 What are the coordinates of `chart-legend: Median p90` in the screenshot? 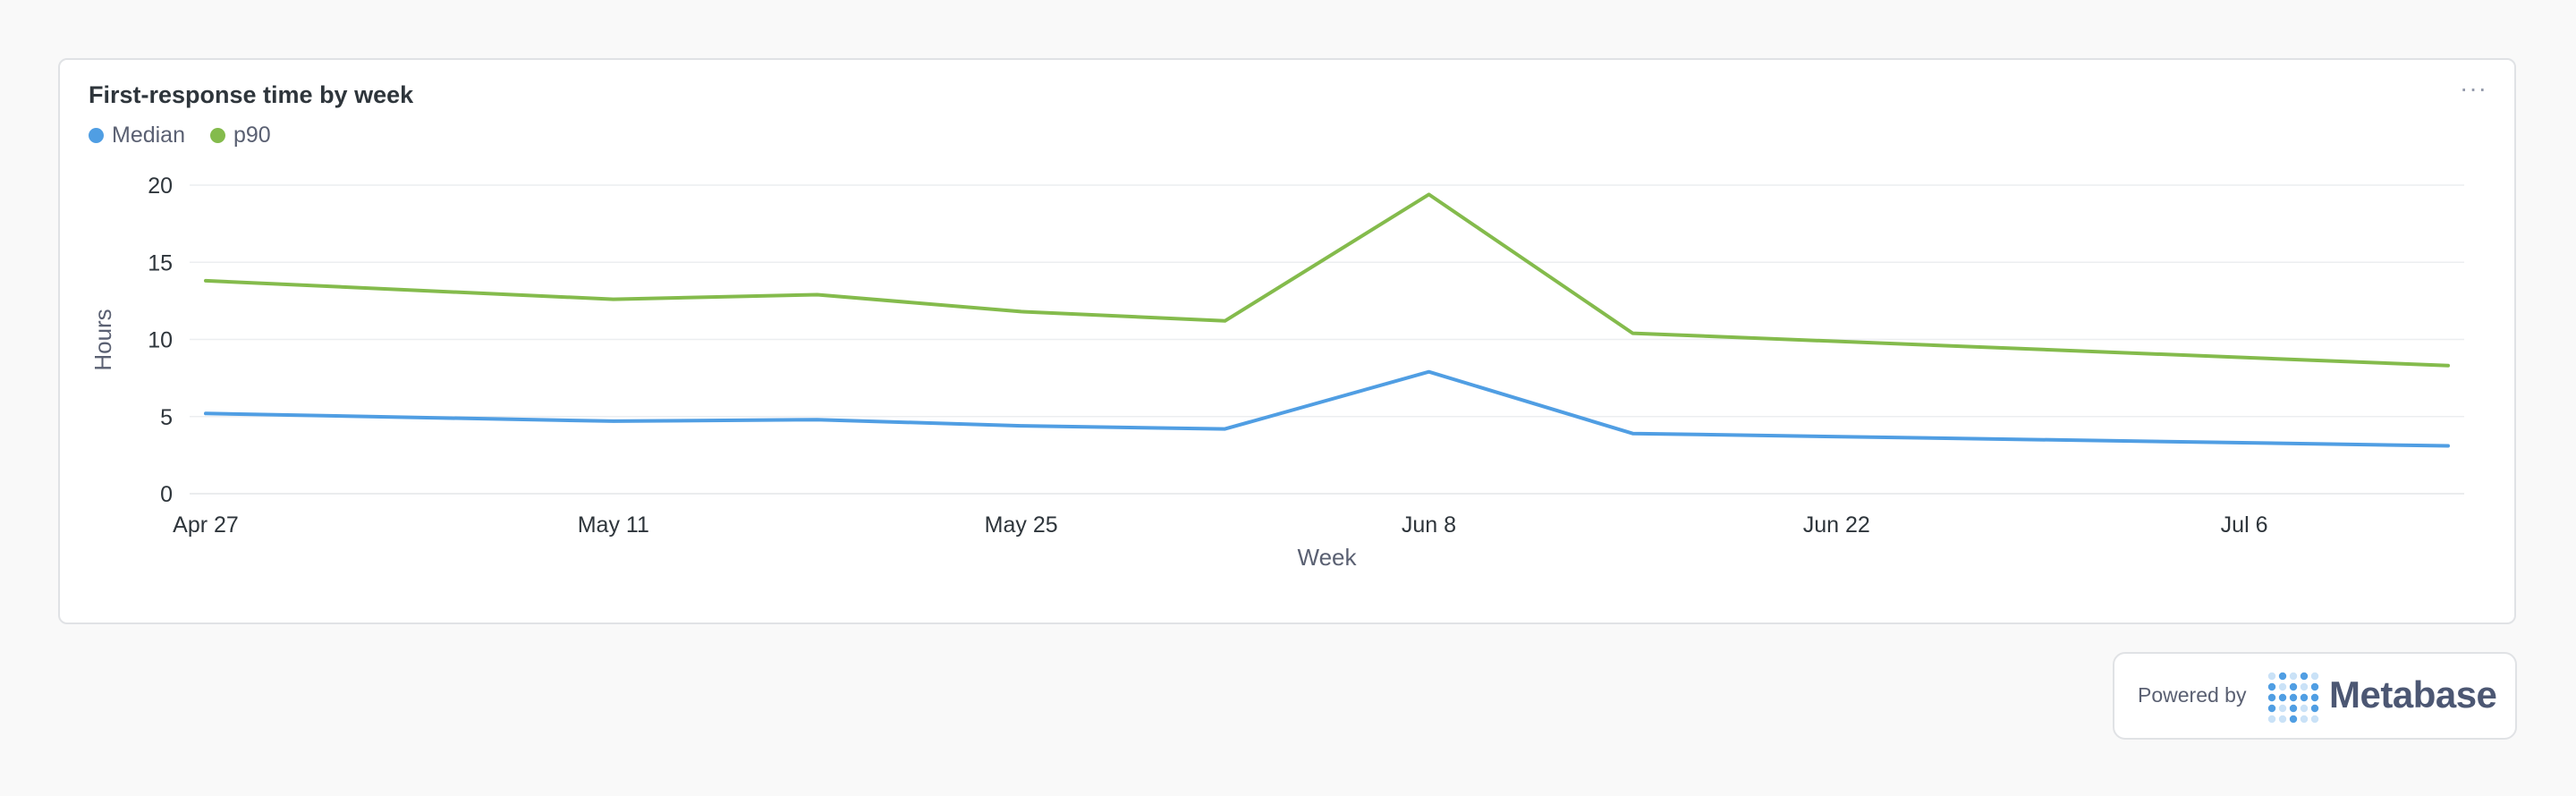 It's located at (180, 135).